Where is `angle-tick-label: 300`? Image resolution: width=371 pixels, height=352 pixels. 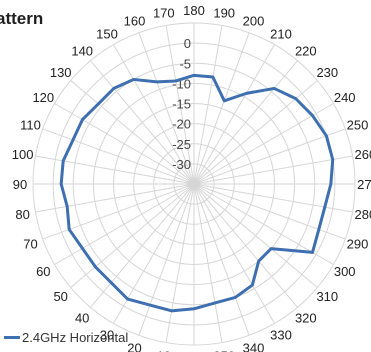
angle-tick-label: 300 is located at coordinates (345, 271).